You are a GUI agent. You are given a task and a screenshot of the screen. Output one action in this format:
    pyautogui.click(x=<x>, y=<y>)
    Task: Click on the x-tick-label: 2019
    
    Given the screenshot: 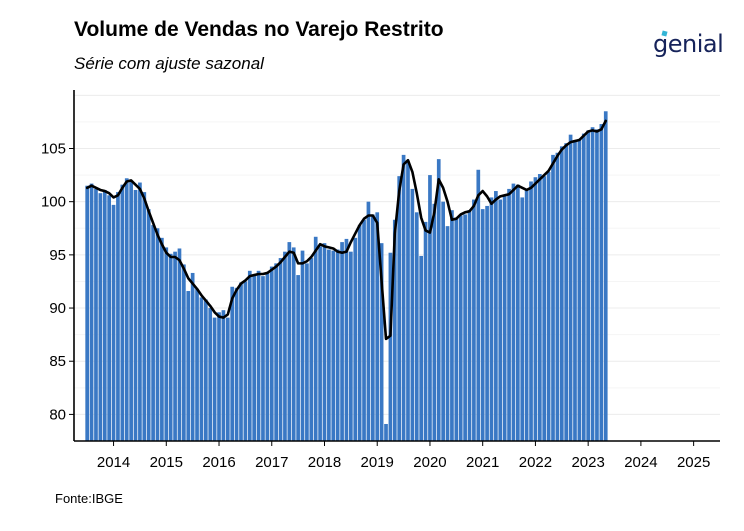 What is the action you would take?
    pyautogui.click(x=377, y=462)
    